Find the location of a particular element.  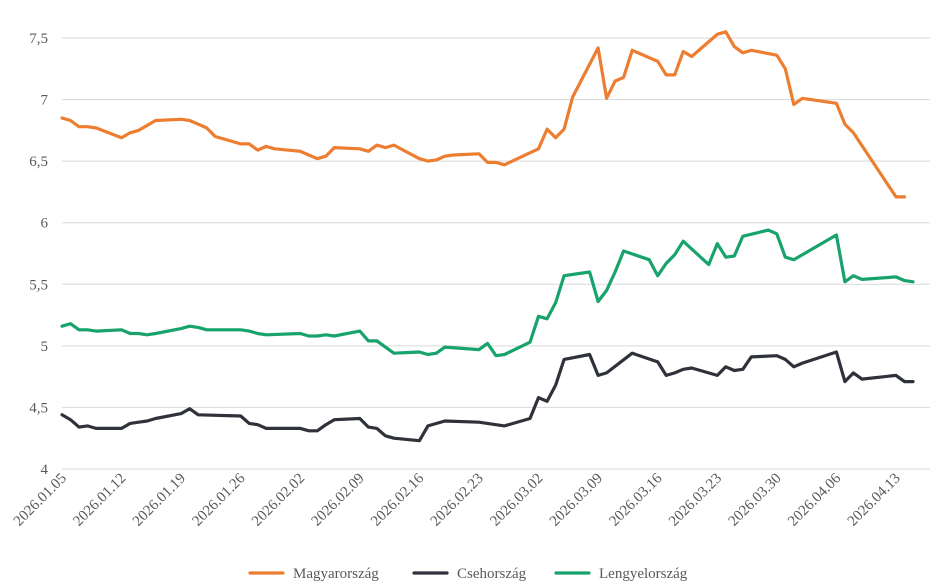

y-tick-label: 6 is located at coordinates (45, 224).